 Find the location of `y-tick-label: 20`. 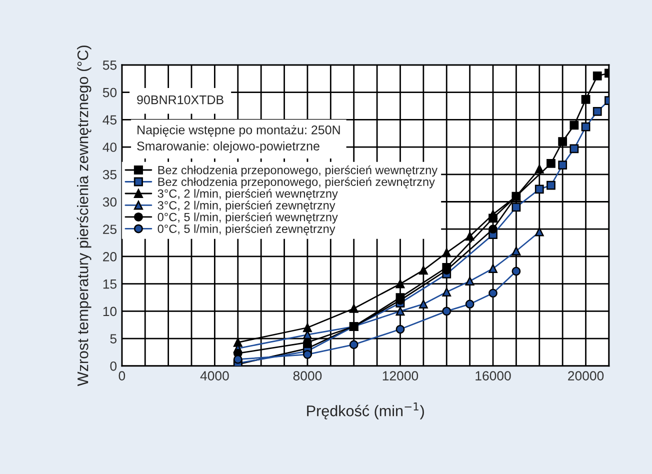

y-tick-label: 20 is located at coordinates (110, 257).